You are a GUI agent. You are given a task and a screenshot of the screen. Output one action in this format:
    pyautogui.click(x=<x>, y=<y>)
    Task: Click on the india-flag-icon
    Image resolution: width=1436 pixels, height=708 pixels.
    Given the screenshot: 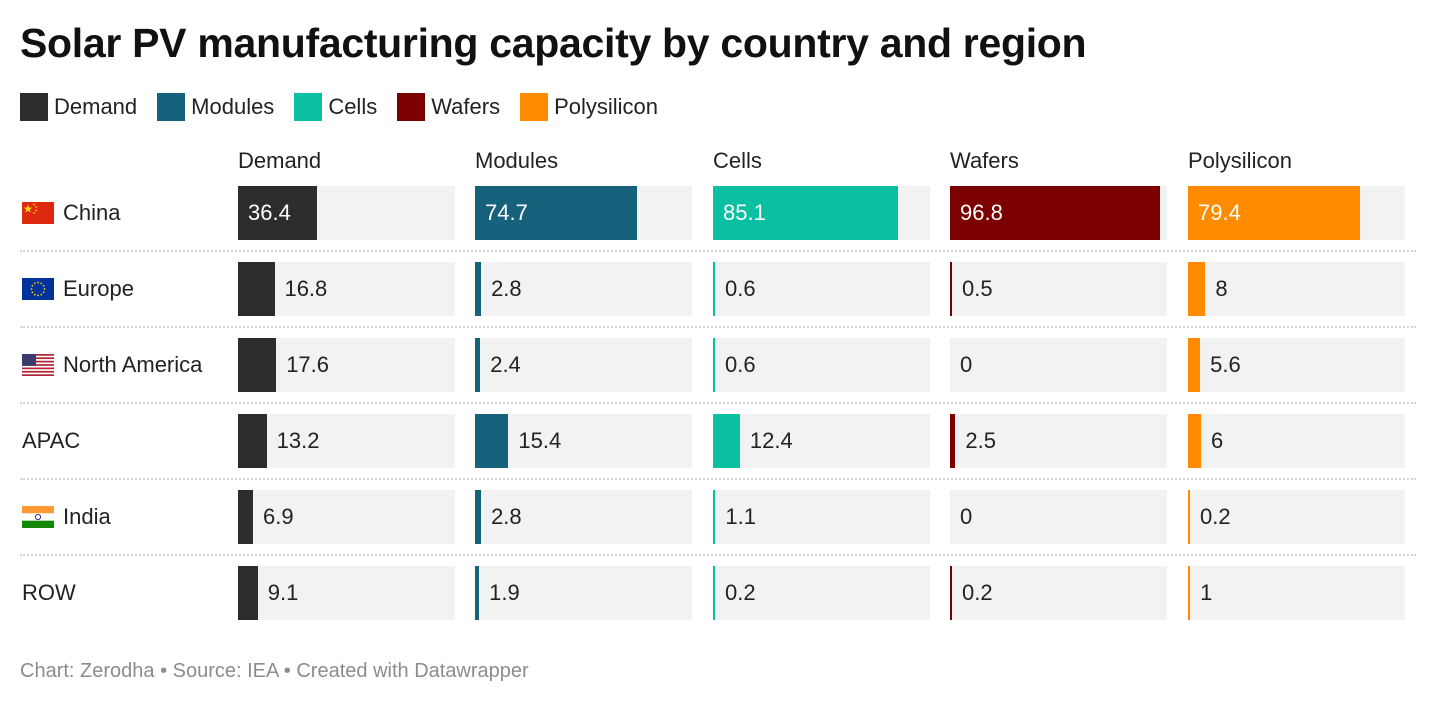 What is the action you would take?
    pyautogui.click(x=38, y=517)
    